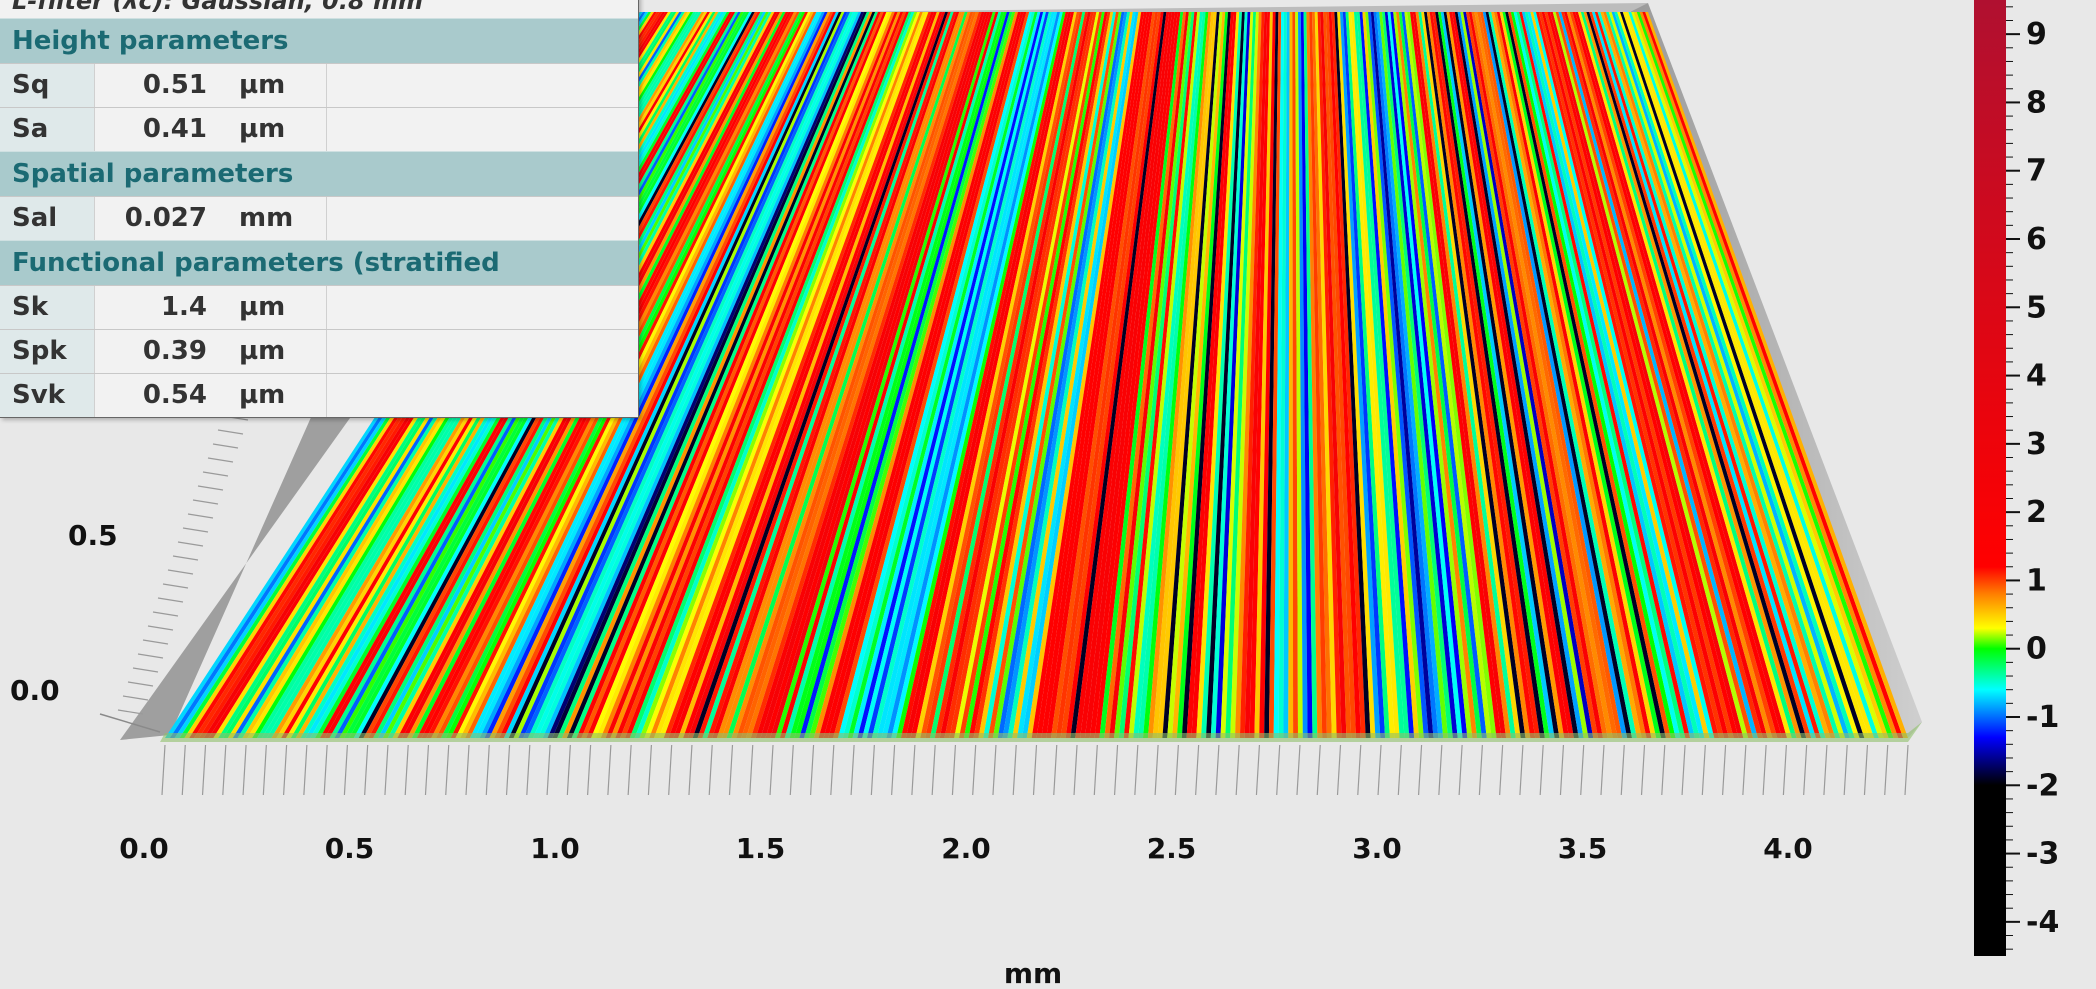 This screenshot has width=2096, height=989. I want to click on x-tick-label: 0.0, so click(144, 848).